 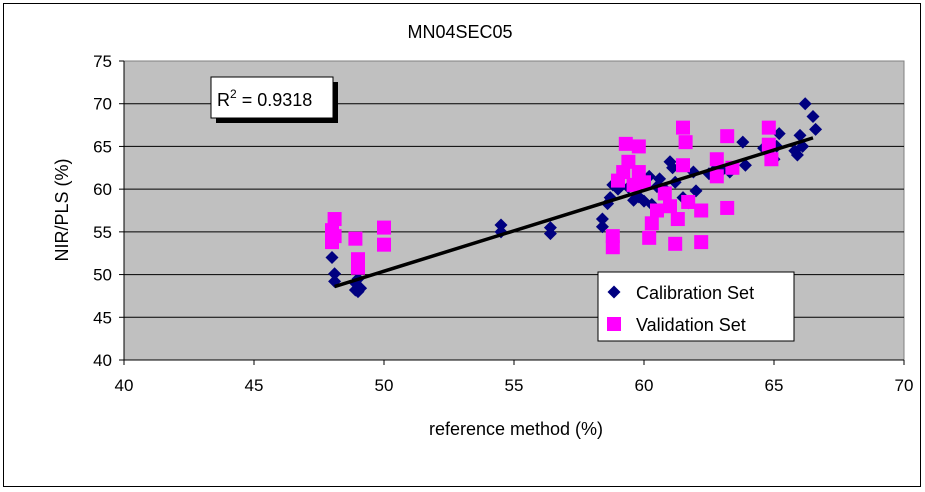 I want to click on y-tick-label: 60, so click(x=102, y=189).